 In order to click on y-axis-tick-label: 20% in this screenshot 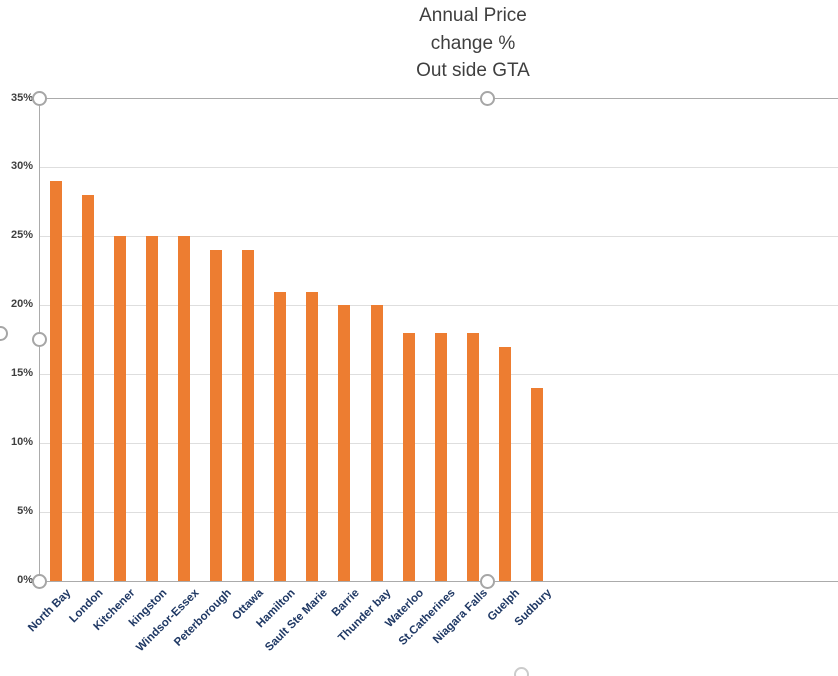, I will do `click(21, 304)`.